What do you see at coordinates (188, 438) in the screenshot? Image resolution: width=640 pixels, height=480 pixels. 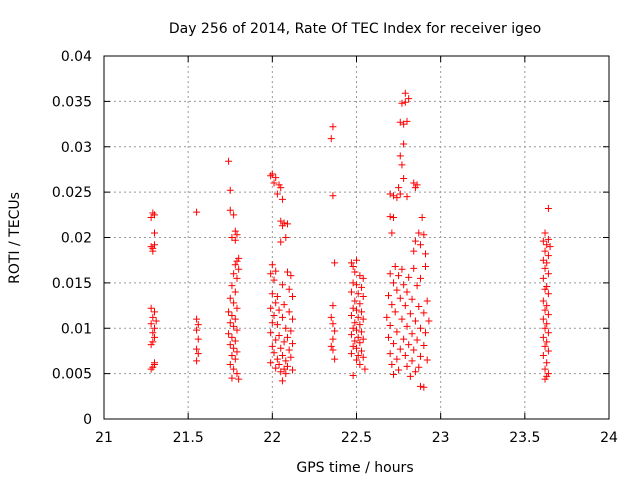 I see `x-tick-label: 21.5` at bounding box center [188, 438].